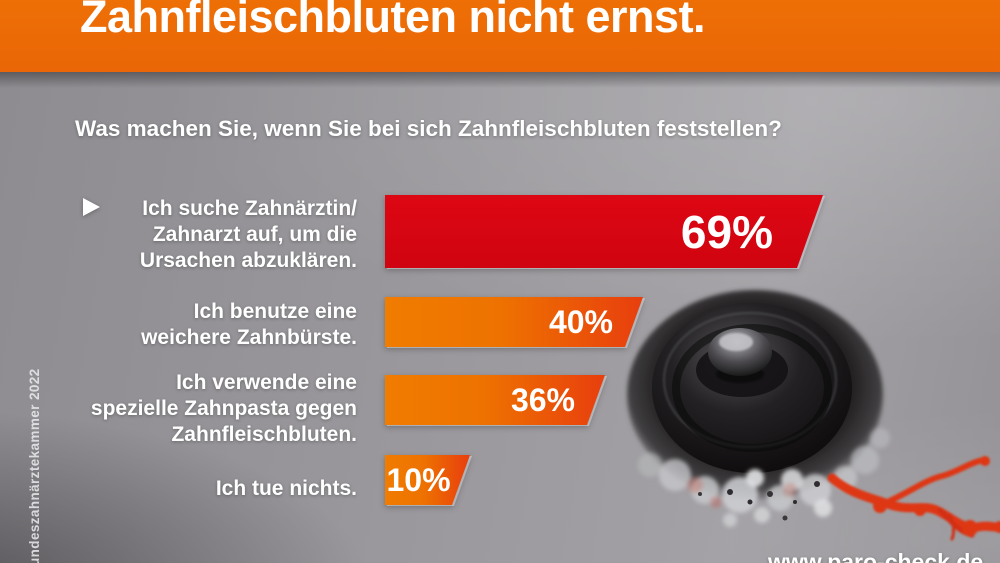 The height and width of the screenshot is (563, 1000). I want to click on bar-shape: 69%, so click(604, 231).